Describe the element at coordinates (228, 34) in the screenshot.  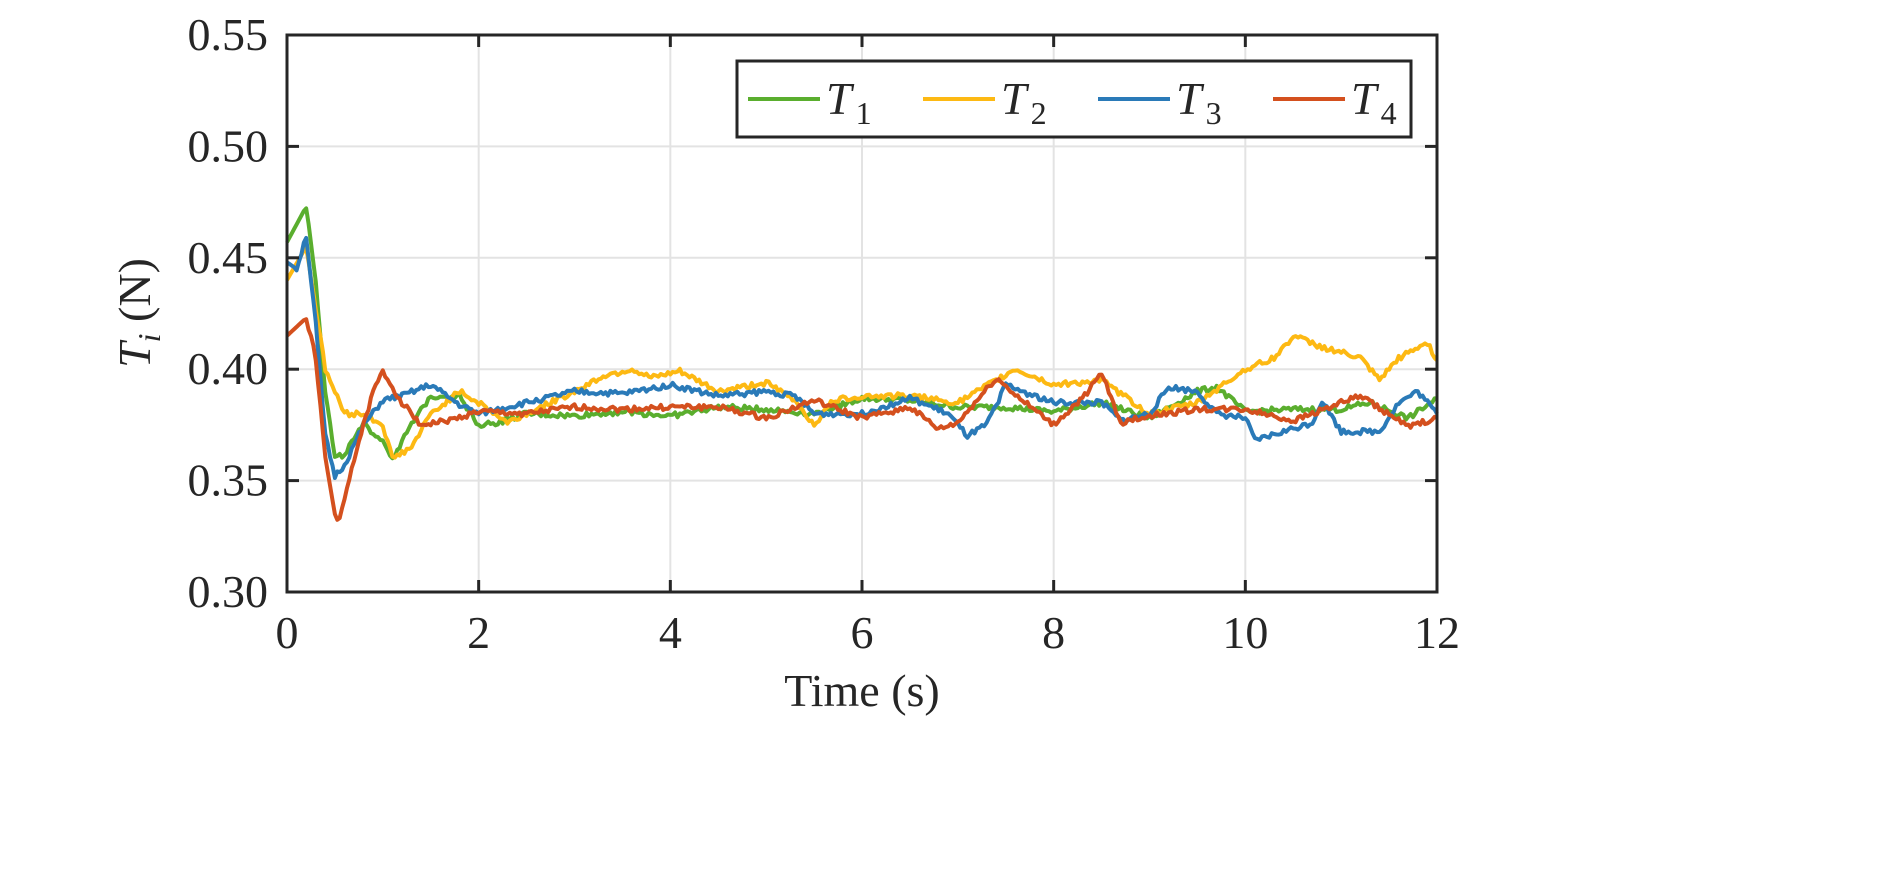
I see `y-tick-label: 0.55` at that location.